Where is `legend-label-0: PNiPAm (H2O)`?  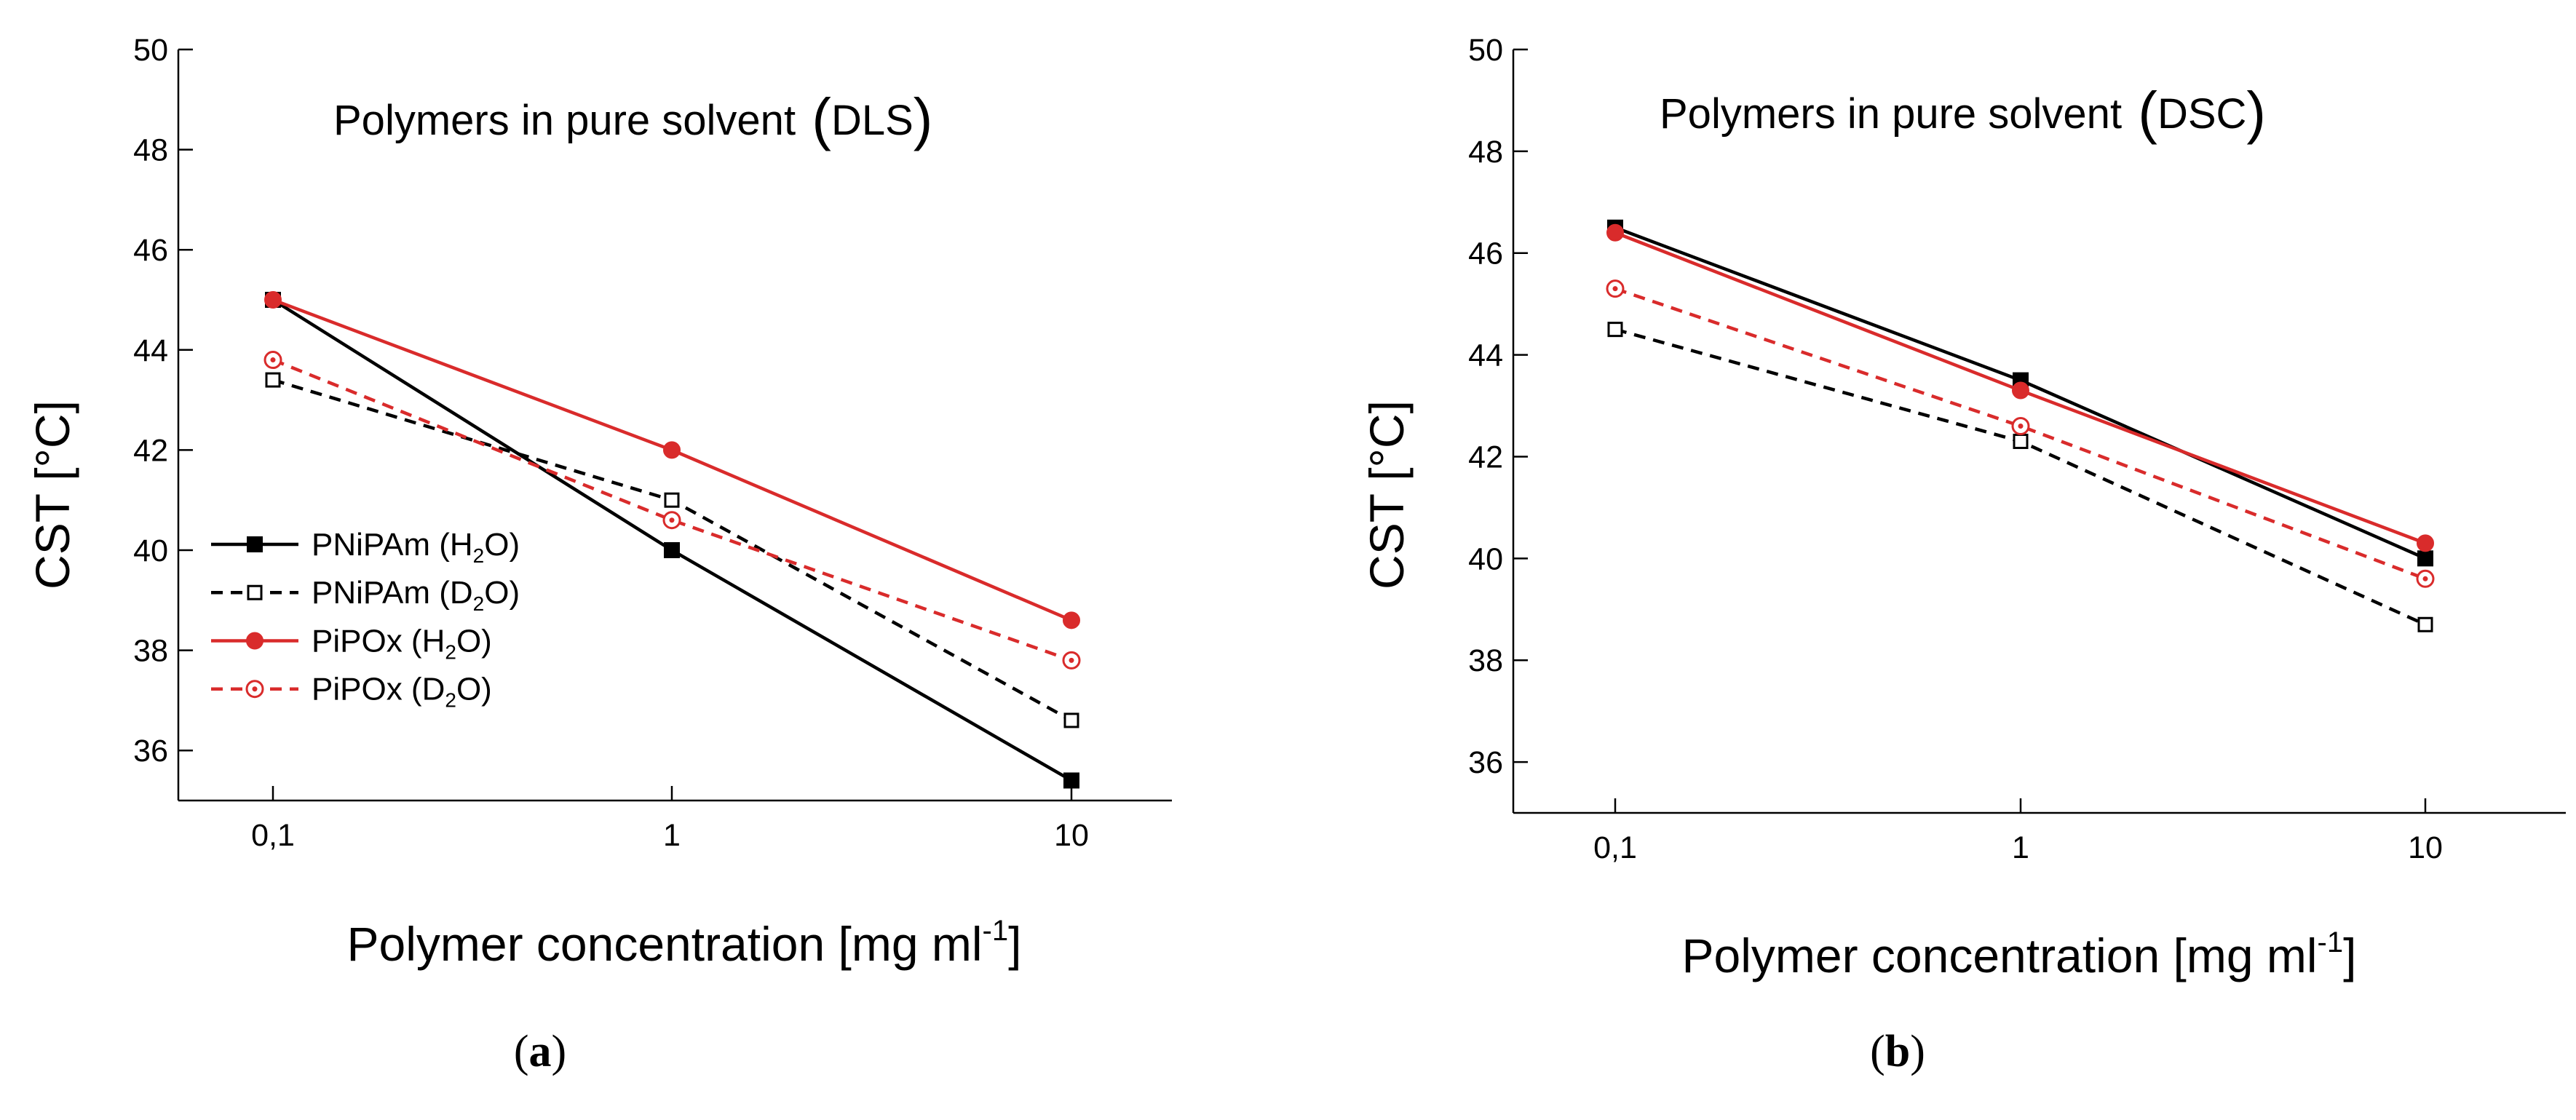
legend-label-0: PNiPAm (H2O) is located at coordinates (416, 547).